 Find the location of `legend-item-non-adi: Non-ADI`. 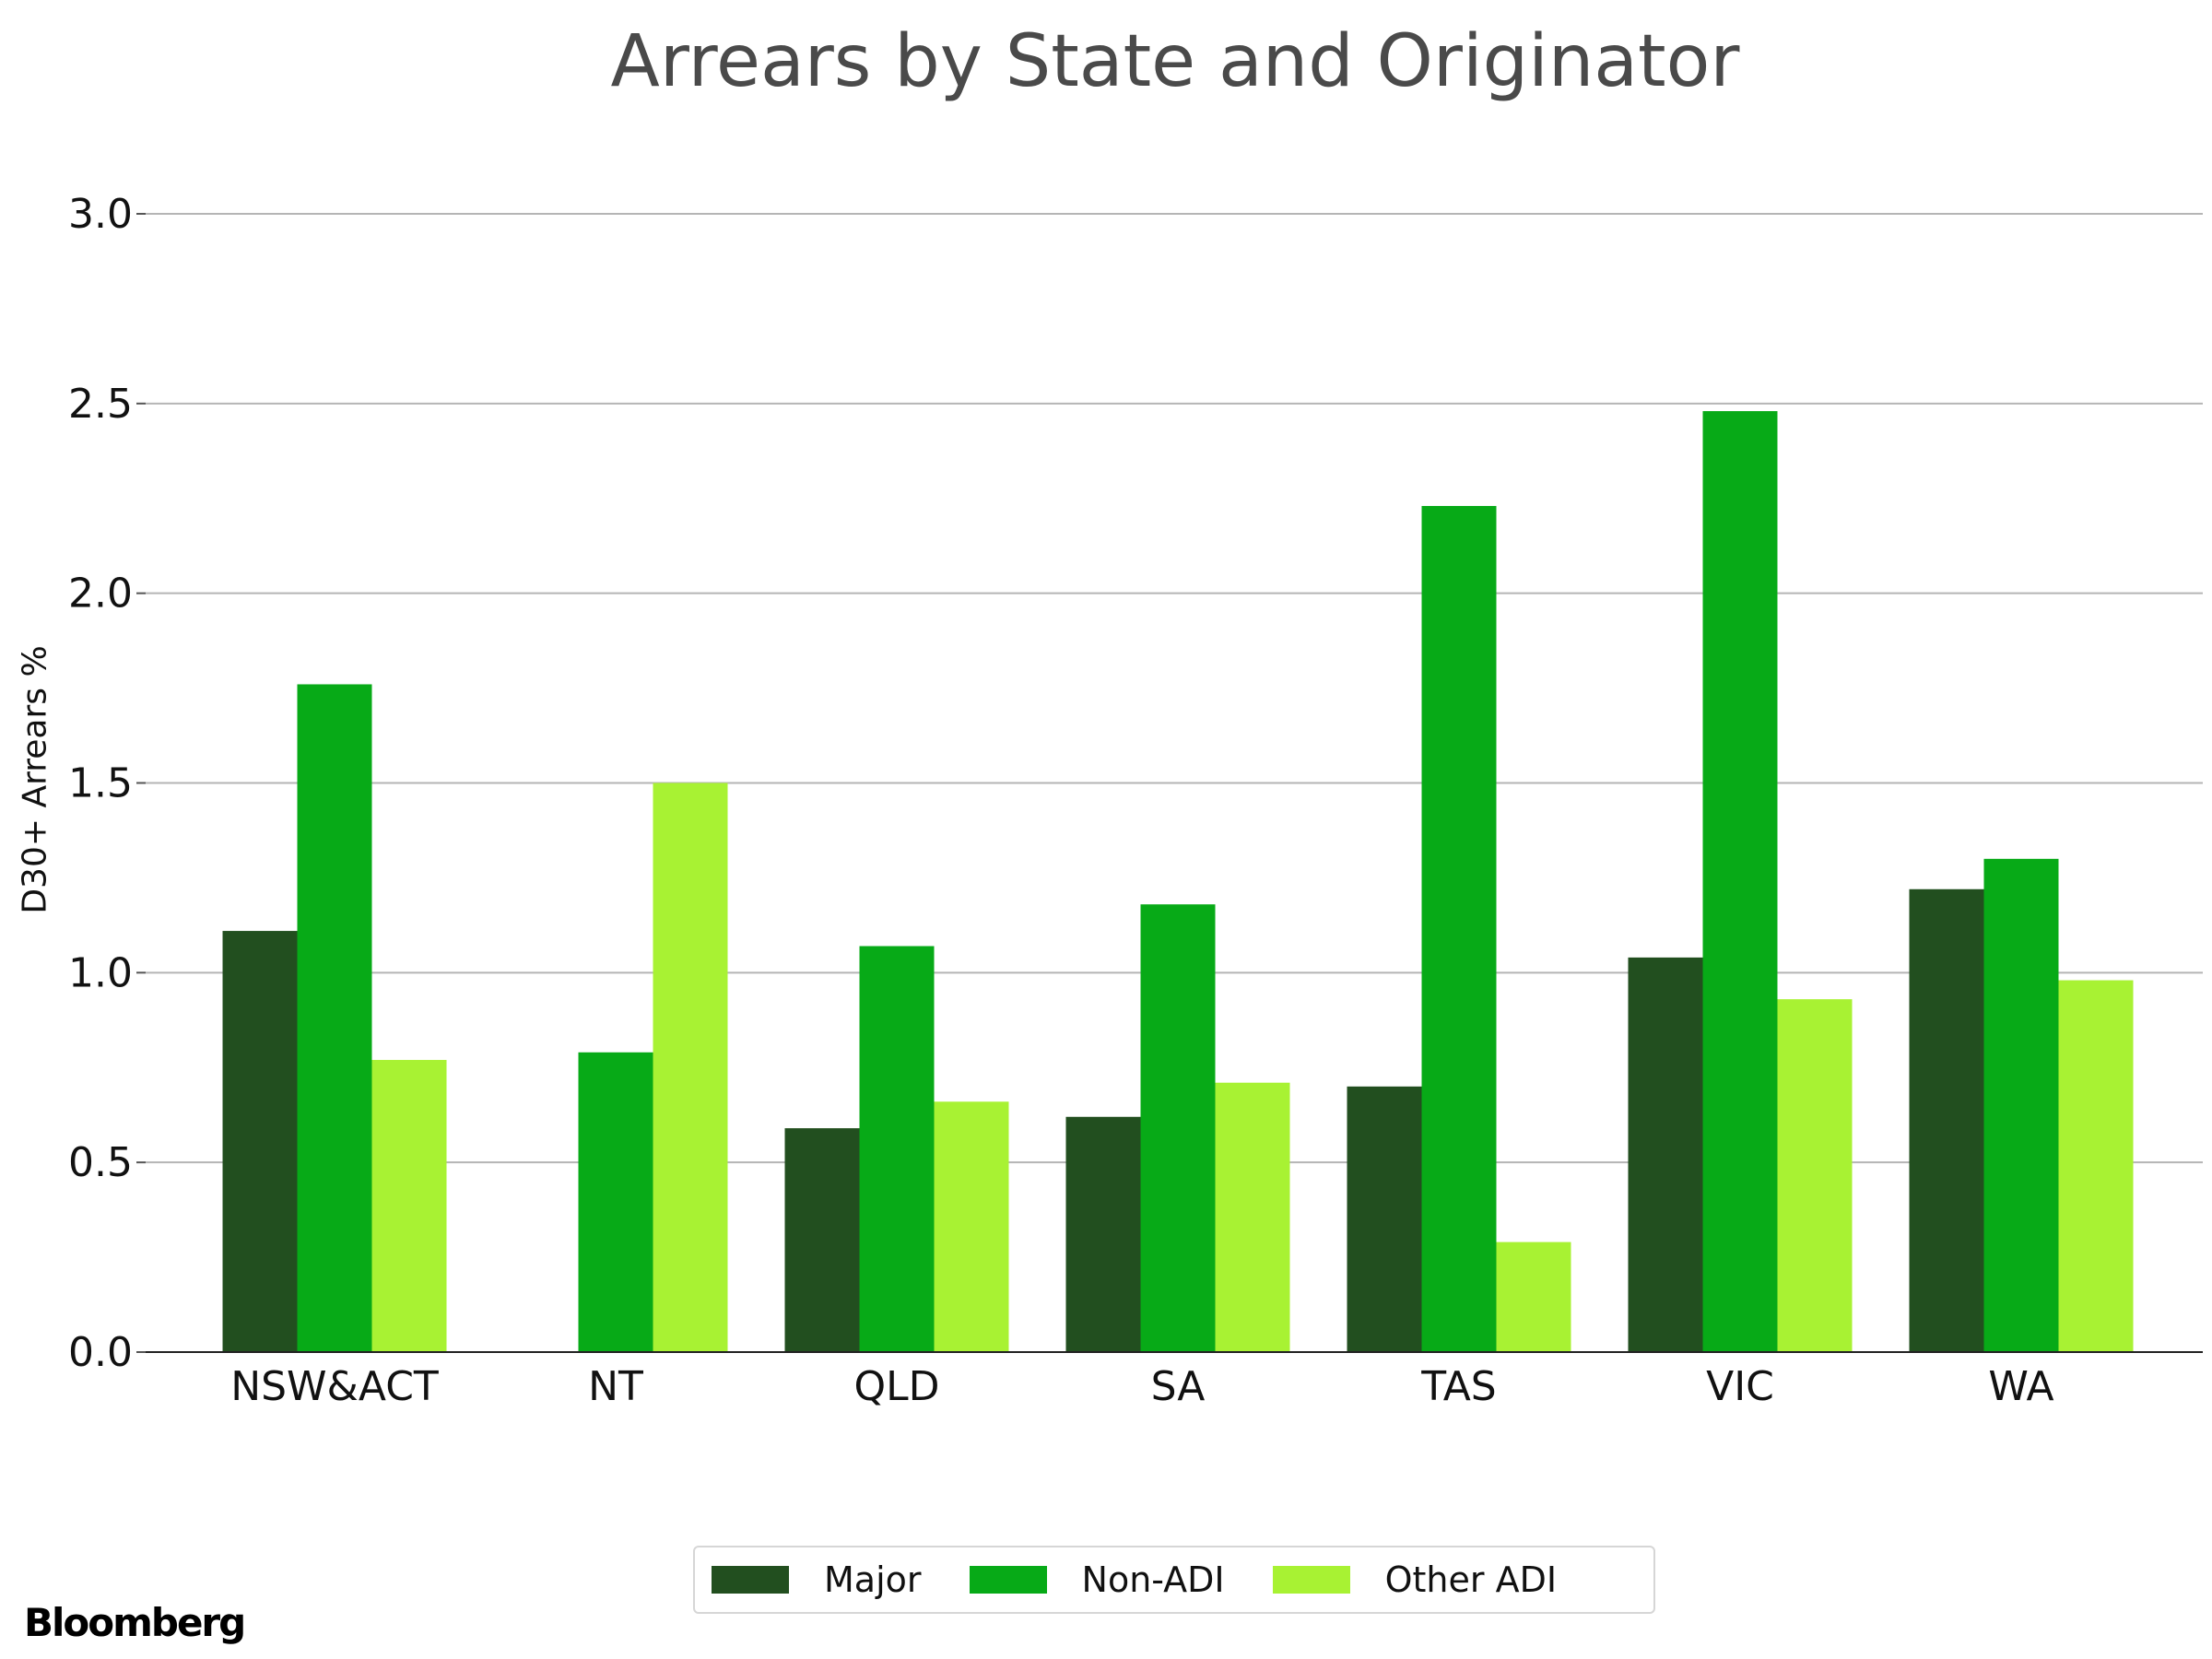

legend-item-non-adi: Non-ADI is located at coordinates (1097, 1579).